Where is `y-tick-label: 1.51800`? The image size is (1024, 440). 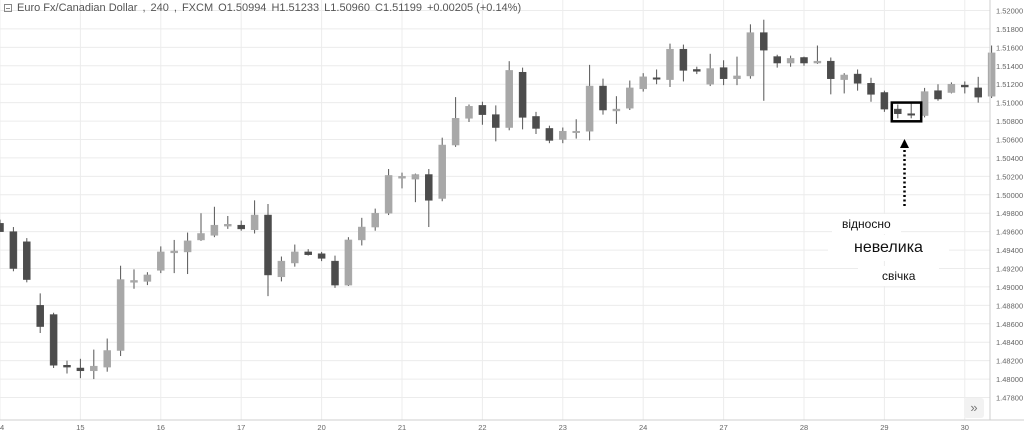 y-tick-label: 1.51800 is located at coordinates (1009, 29).